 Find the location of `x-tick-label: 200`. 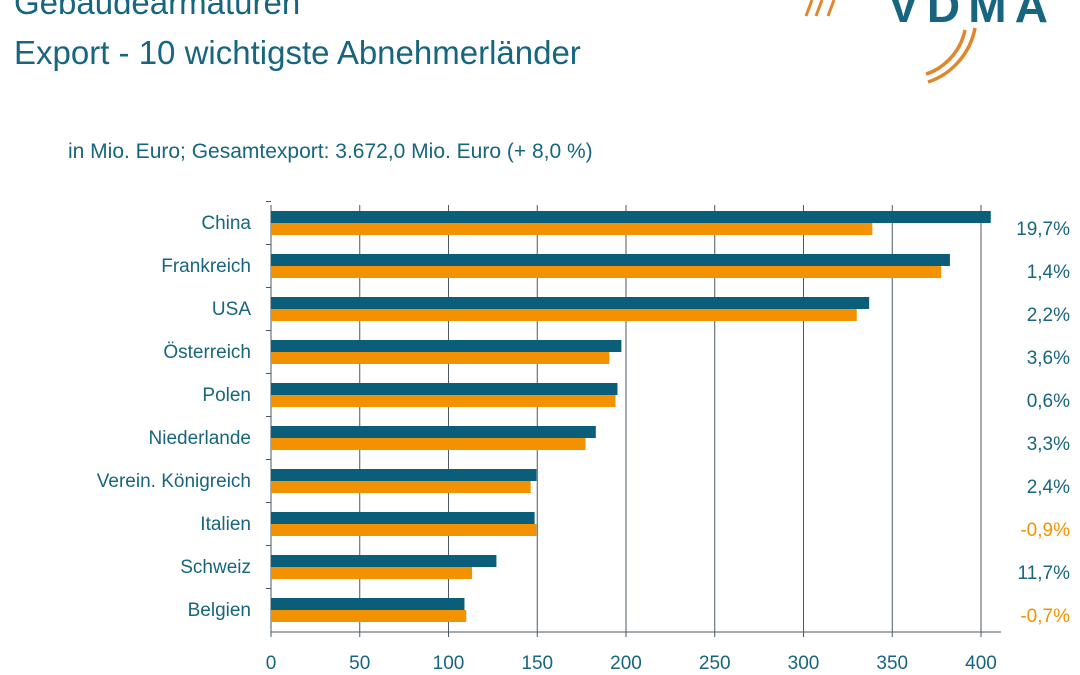

x-tick-label: 200 is located at coordinates (626, 663).